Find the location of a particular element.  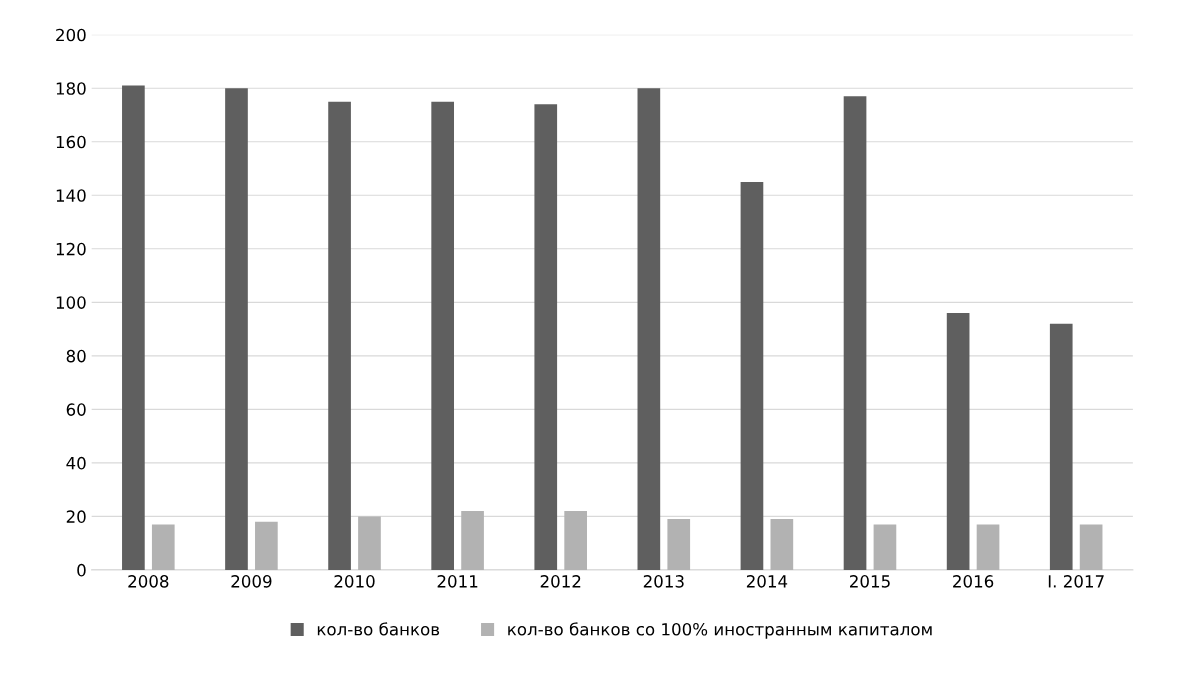

y-tick-label: 60 is located at coordinates (76, 409).